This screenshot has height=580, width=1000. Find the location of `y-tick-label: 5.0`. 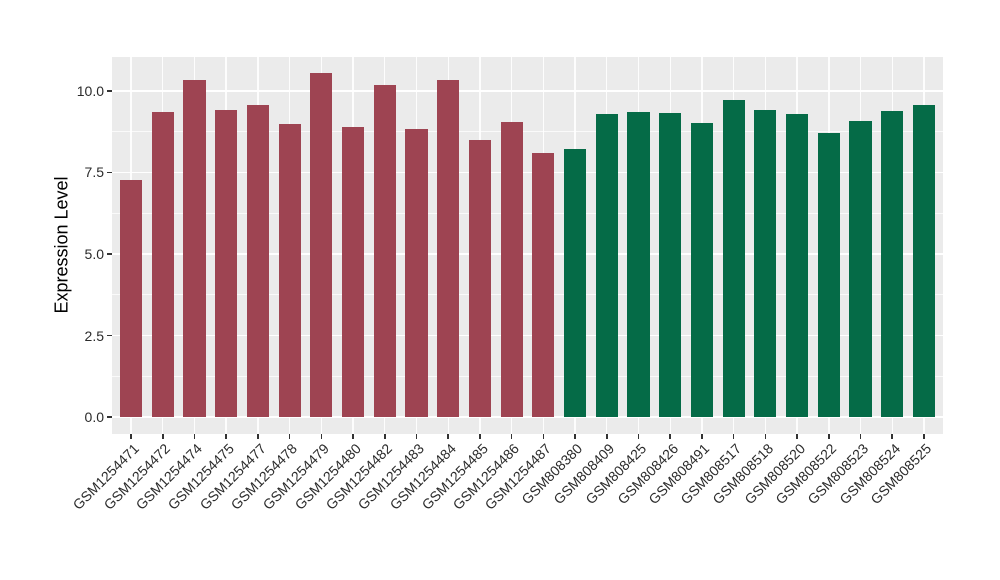

y-tick-label: 5.0 is located at coordinates (94, 253).